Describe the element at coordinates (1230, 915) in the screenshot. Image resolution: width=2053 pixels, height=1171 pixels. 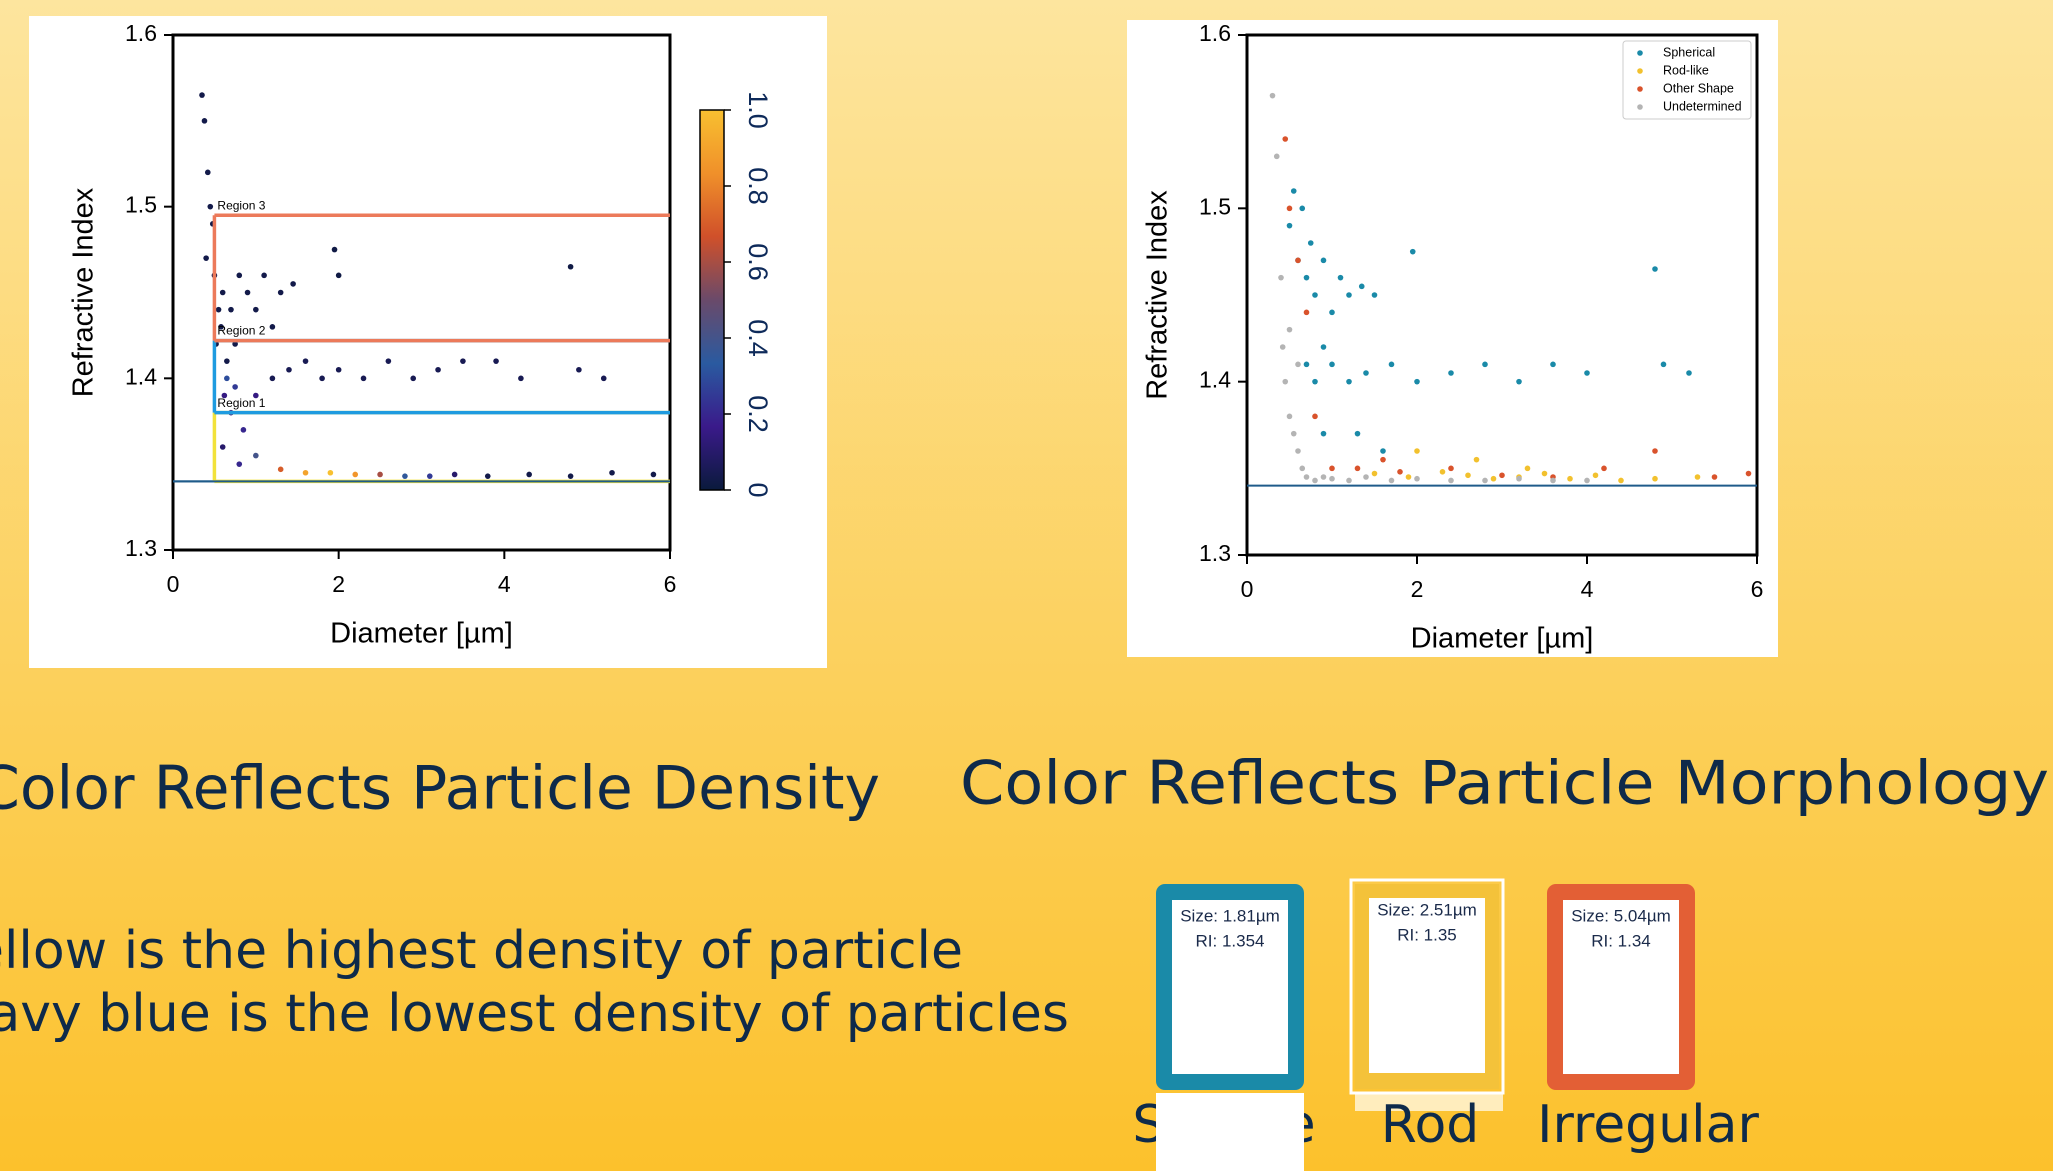
I see `card-size: Size: 1.81µm` at that location.